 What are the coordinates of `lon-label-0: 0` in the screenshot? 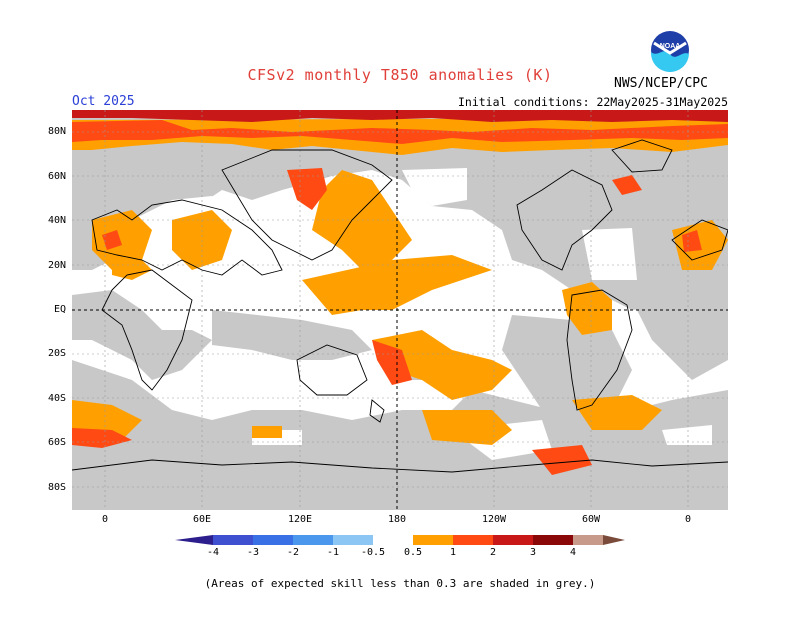 It's located at (105, 519).